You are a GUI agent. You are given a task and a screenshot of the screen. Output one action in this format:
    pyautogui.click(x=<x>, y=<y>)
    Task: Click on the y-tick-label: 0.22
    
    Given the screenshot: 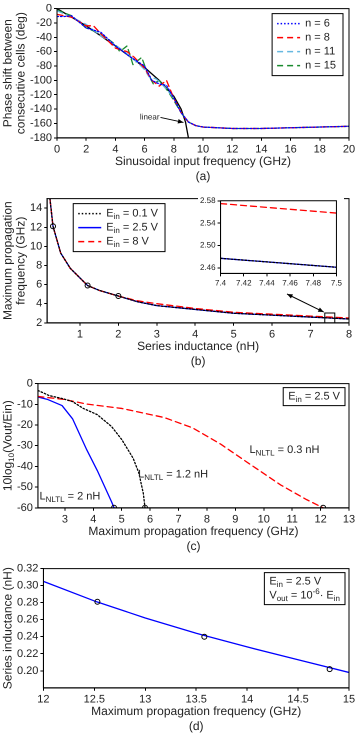 What is the action you would take?
    pyautogui.click(x=27, y=654)
    